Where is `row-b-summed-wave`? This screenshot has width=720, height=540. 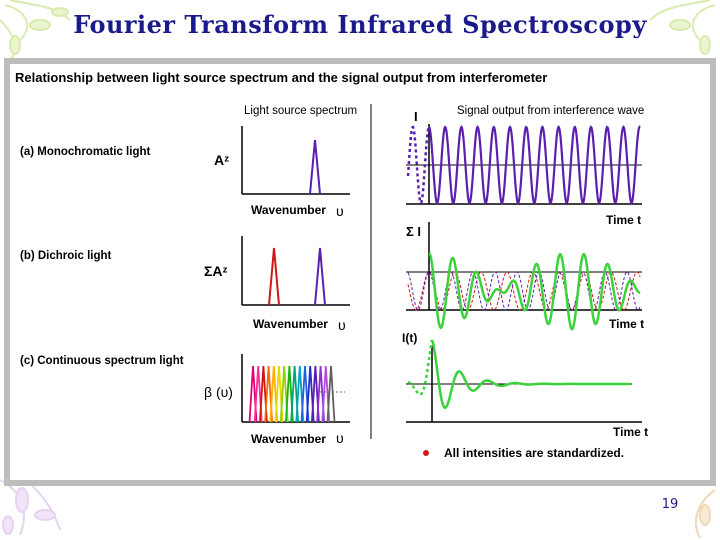
row-b-summed-wave is located at coordinates (534, 291).